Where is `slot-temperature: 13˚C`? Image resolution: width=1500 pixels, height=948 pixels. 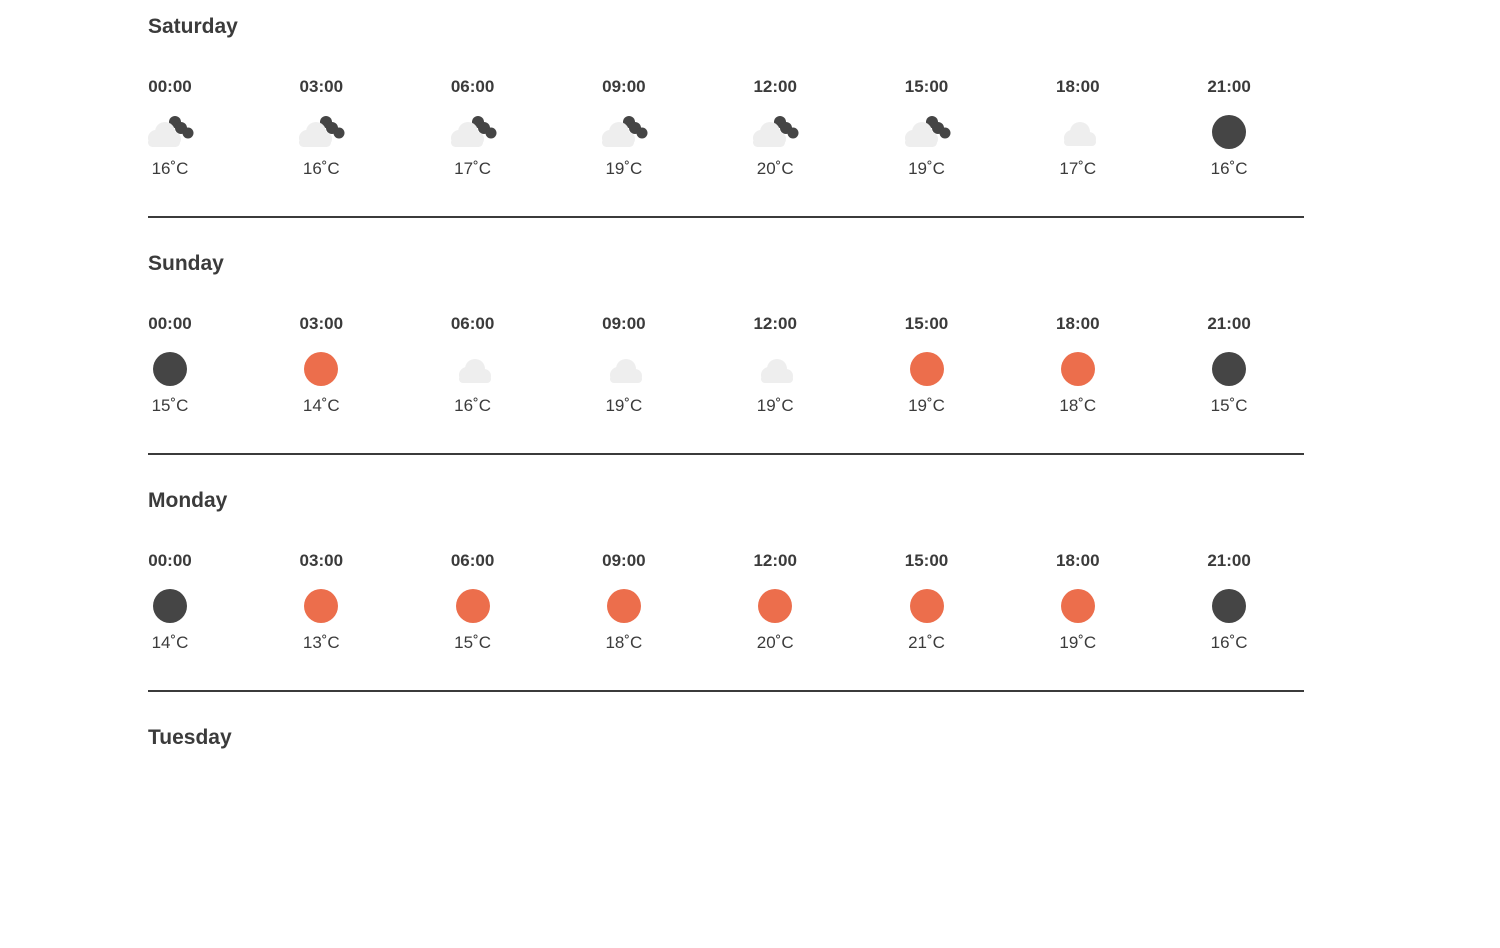 slot-temperature: 13˚C is located at coordinates (321, 642).